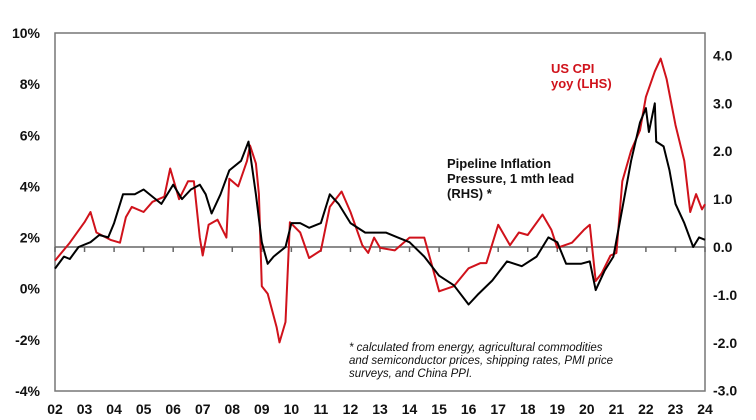 This screenshot has height=420, width=756. What do you see at coordinates (55, 409) in the screenshot?
I see `x-tick-label: 02` at bounding box center [55, 409].